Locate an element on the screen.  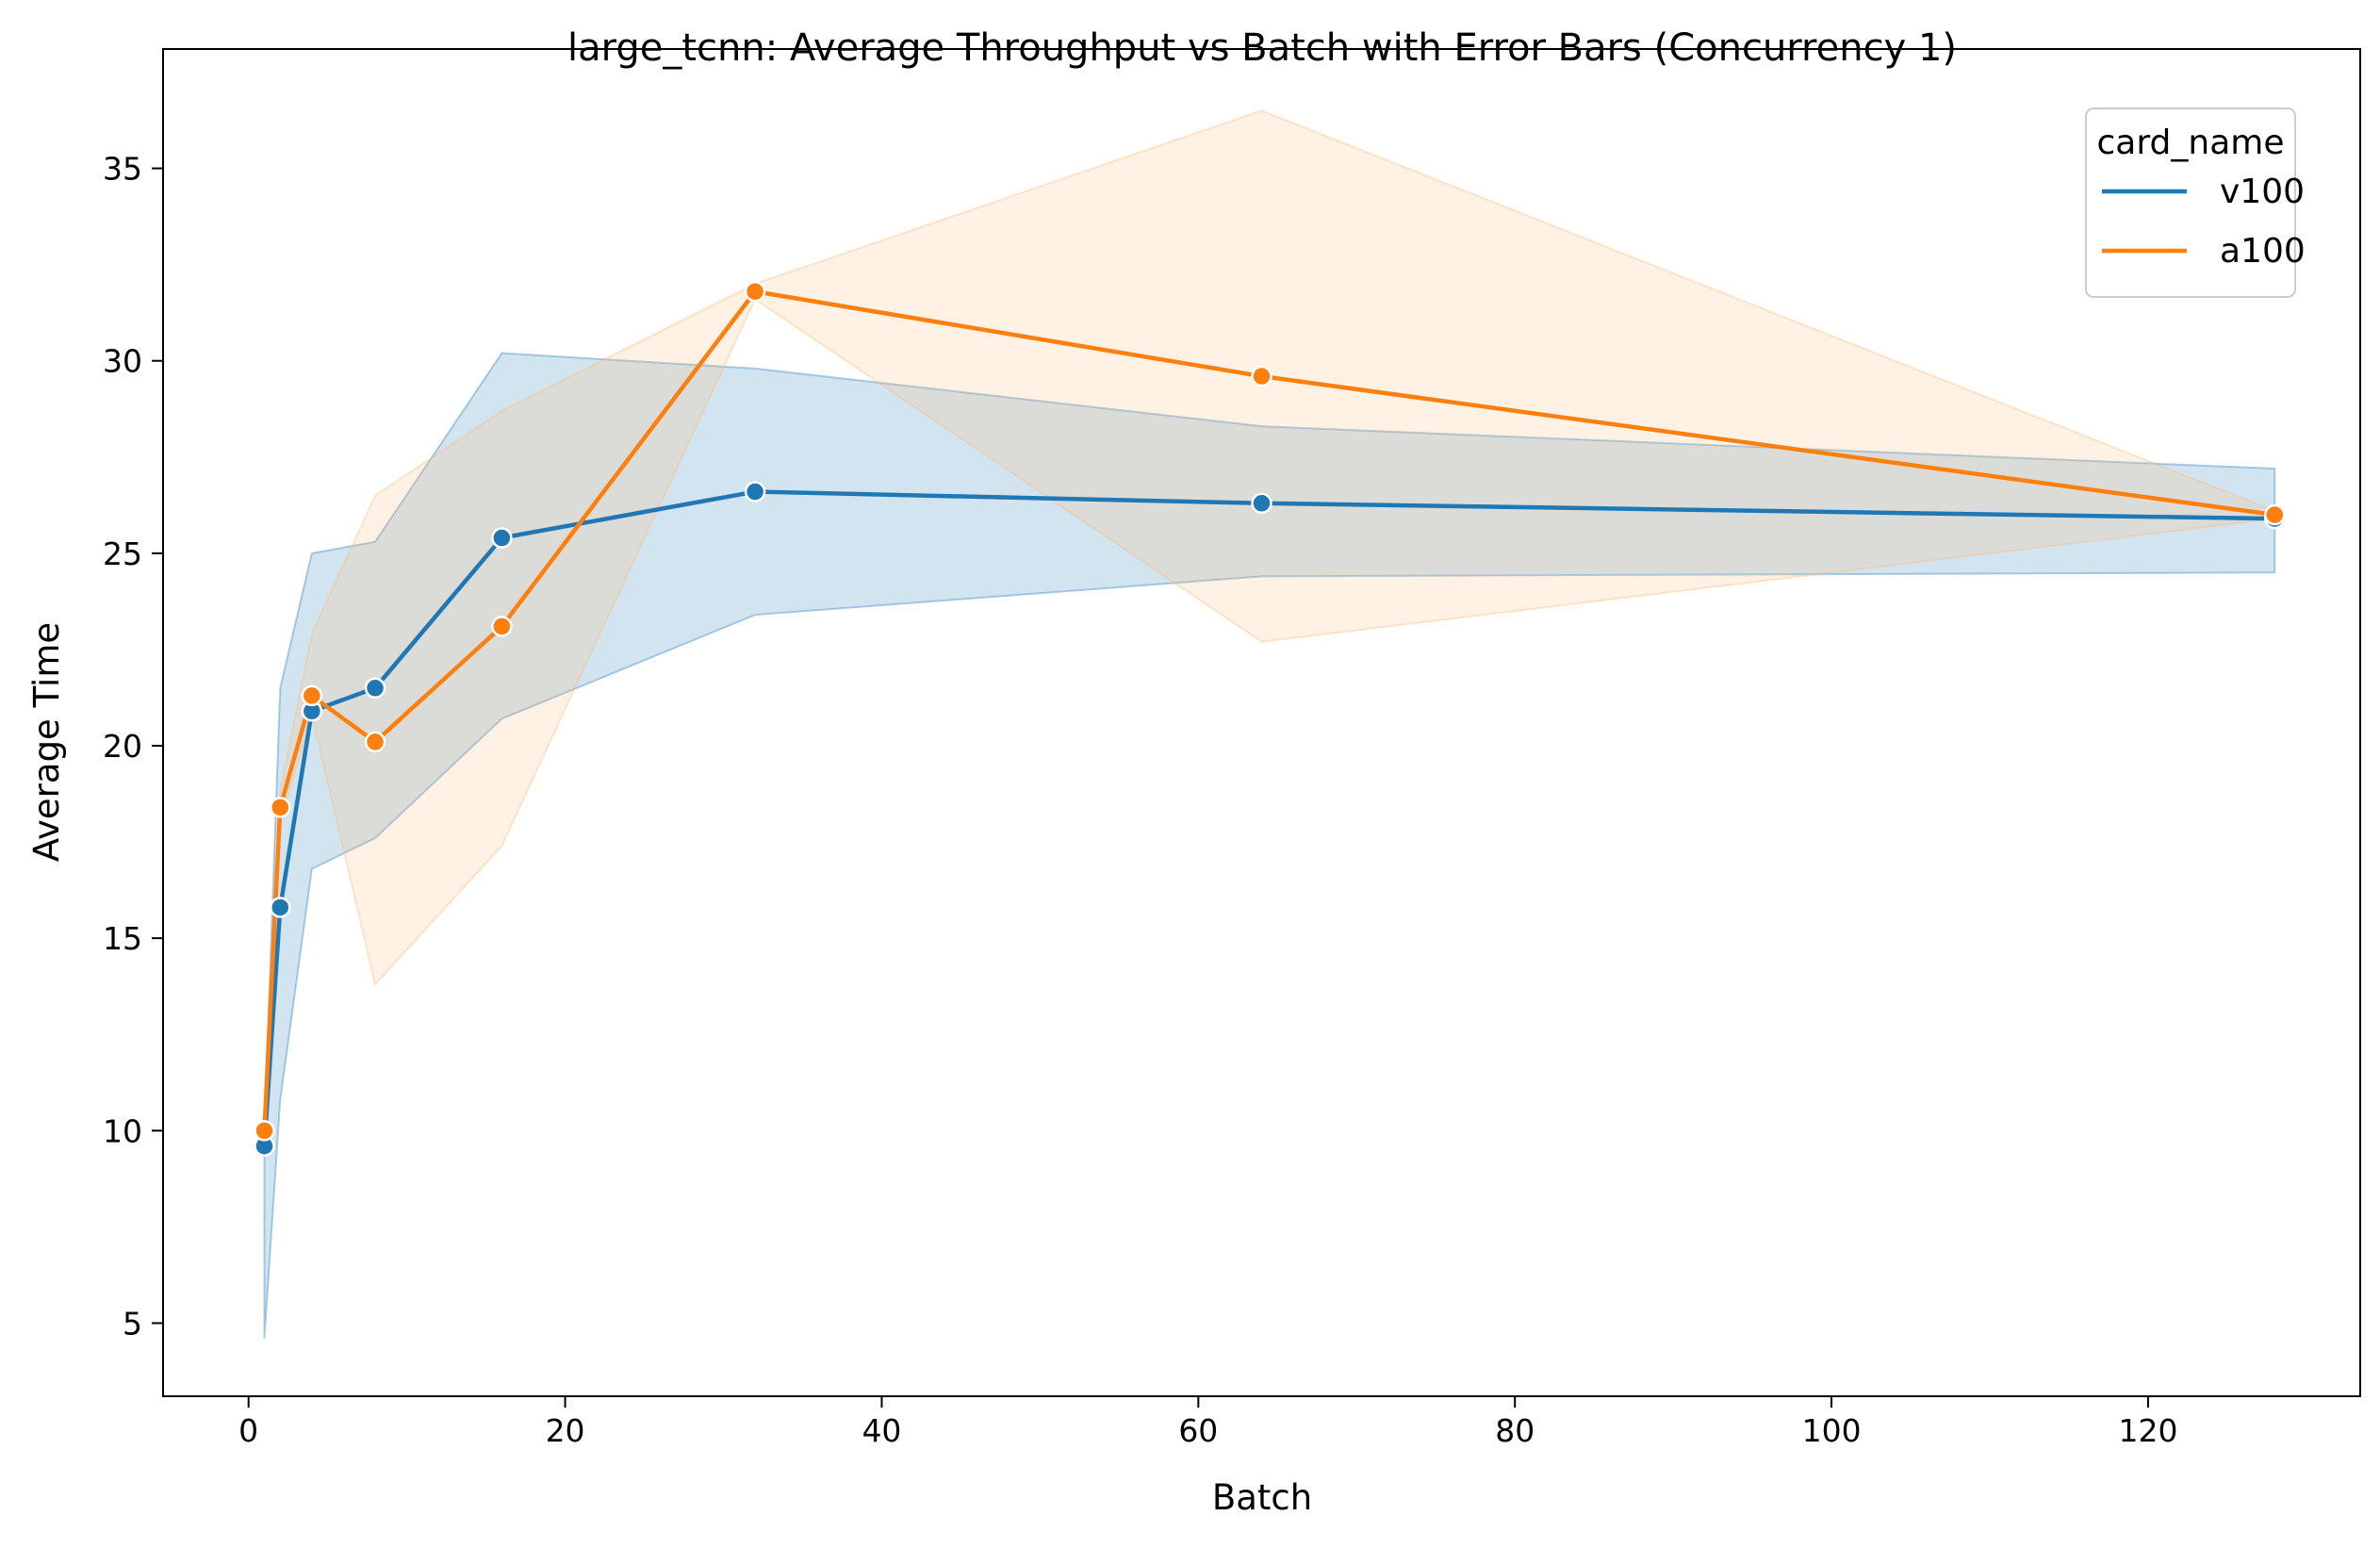
x-tick-label: 20 is located at coordinates (565, 1430).